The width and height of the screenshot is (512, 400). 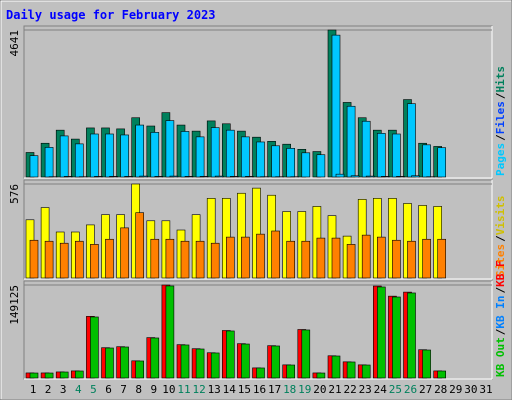 What do you see at coordinates (395, 389) in the screenshot?
I see `x-tick-label: 25` at bounding box center [395, 389].